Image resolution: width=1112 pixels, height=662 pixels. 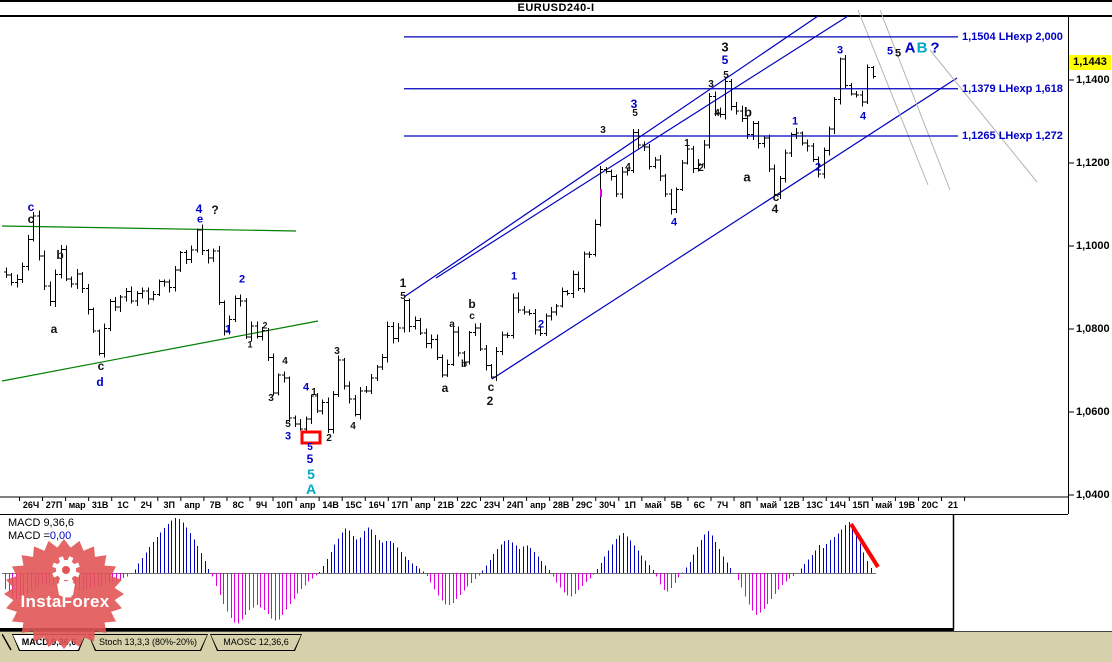 What do you see at coordinates (7, 642) in the screenshot?
I see `tab-strip-notch-icon` at bounding box center [7, 642].